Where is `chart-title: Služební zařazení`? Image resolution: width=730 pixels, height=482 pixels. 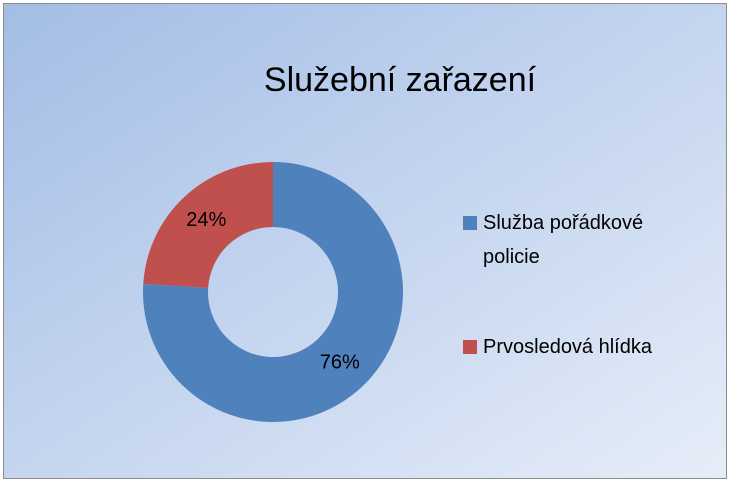
chart-title: Služební zařazení is located at coordinates (400, 80).